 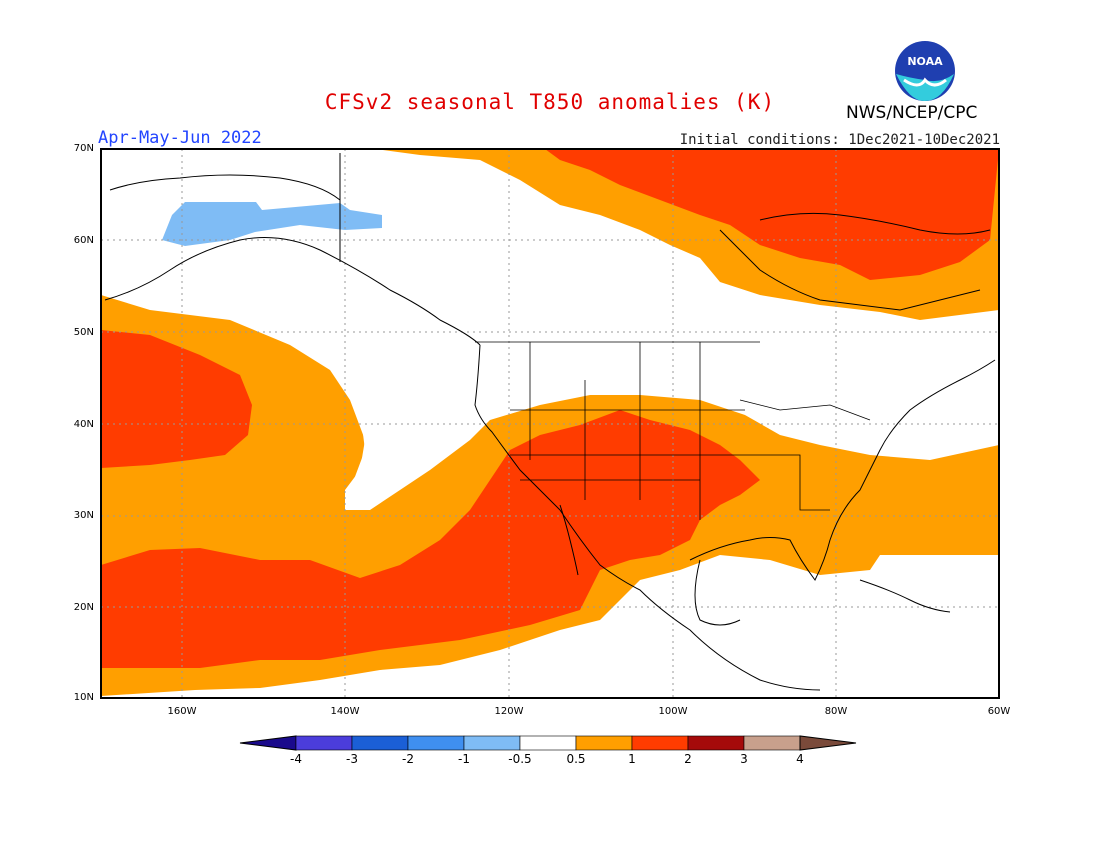 I want to click on lon-label: 80W, so click(x=836, y=711).